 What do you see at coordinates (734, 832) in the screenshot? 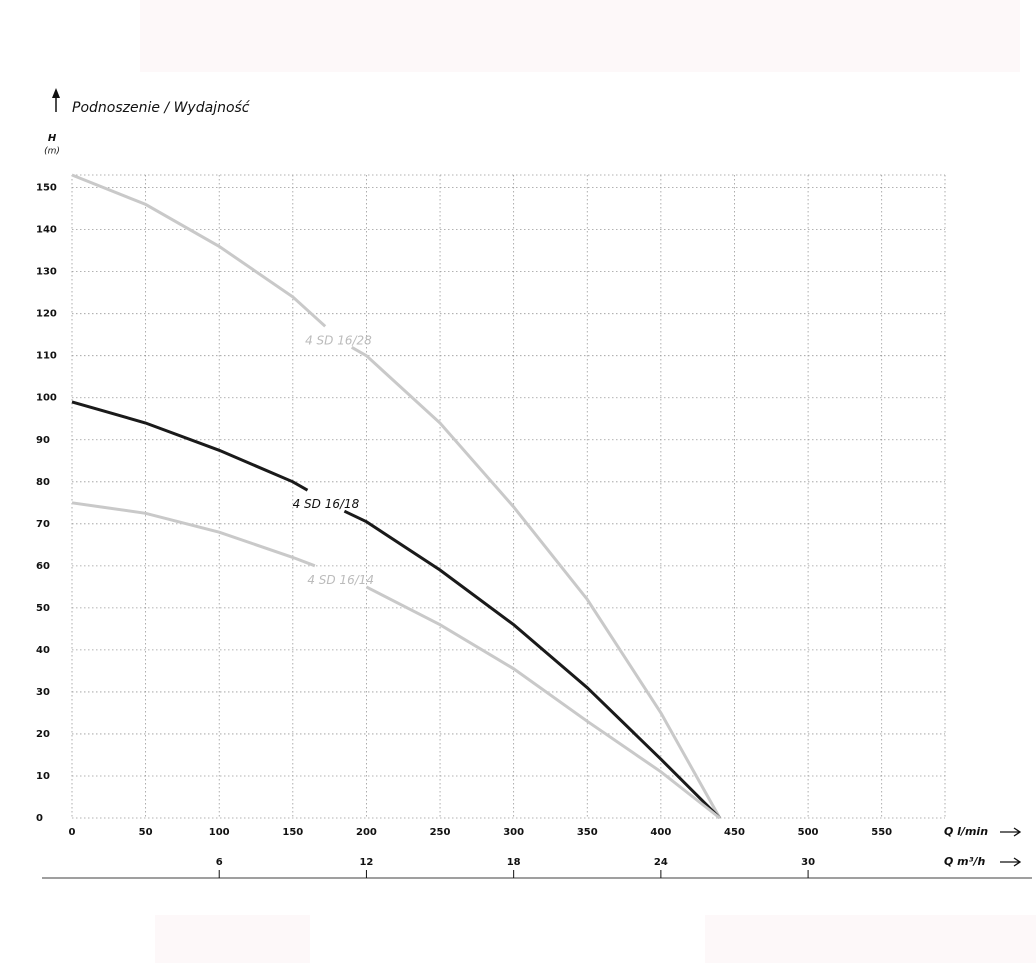
I see `x-tick-label: 450` at bounding box center [734, 832].